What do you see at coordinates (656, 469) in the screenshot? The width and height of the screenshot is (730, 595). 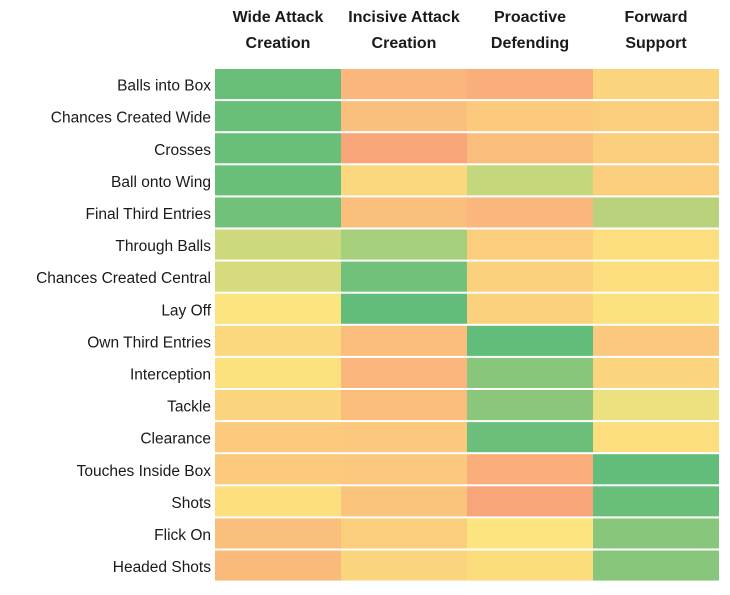 I see `heatmap-cell-touches-inside-box-forward-support` at bounding box center [656, 469].